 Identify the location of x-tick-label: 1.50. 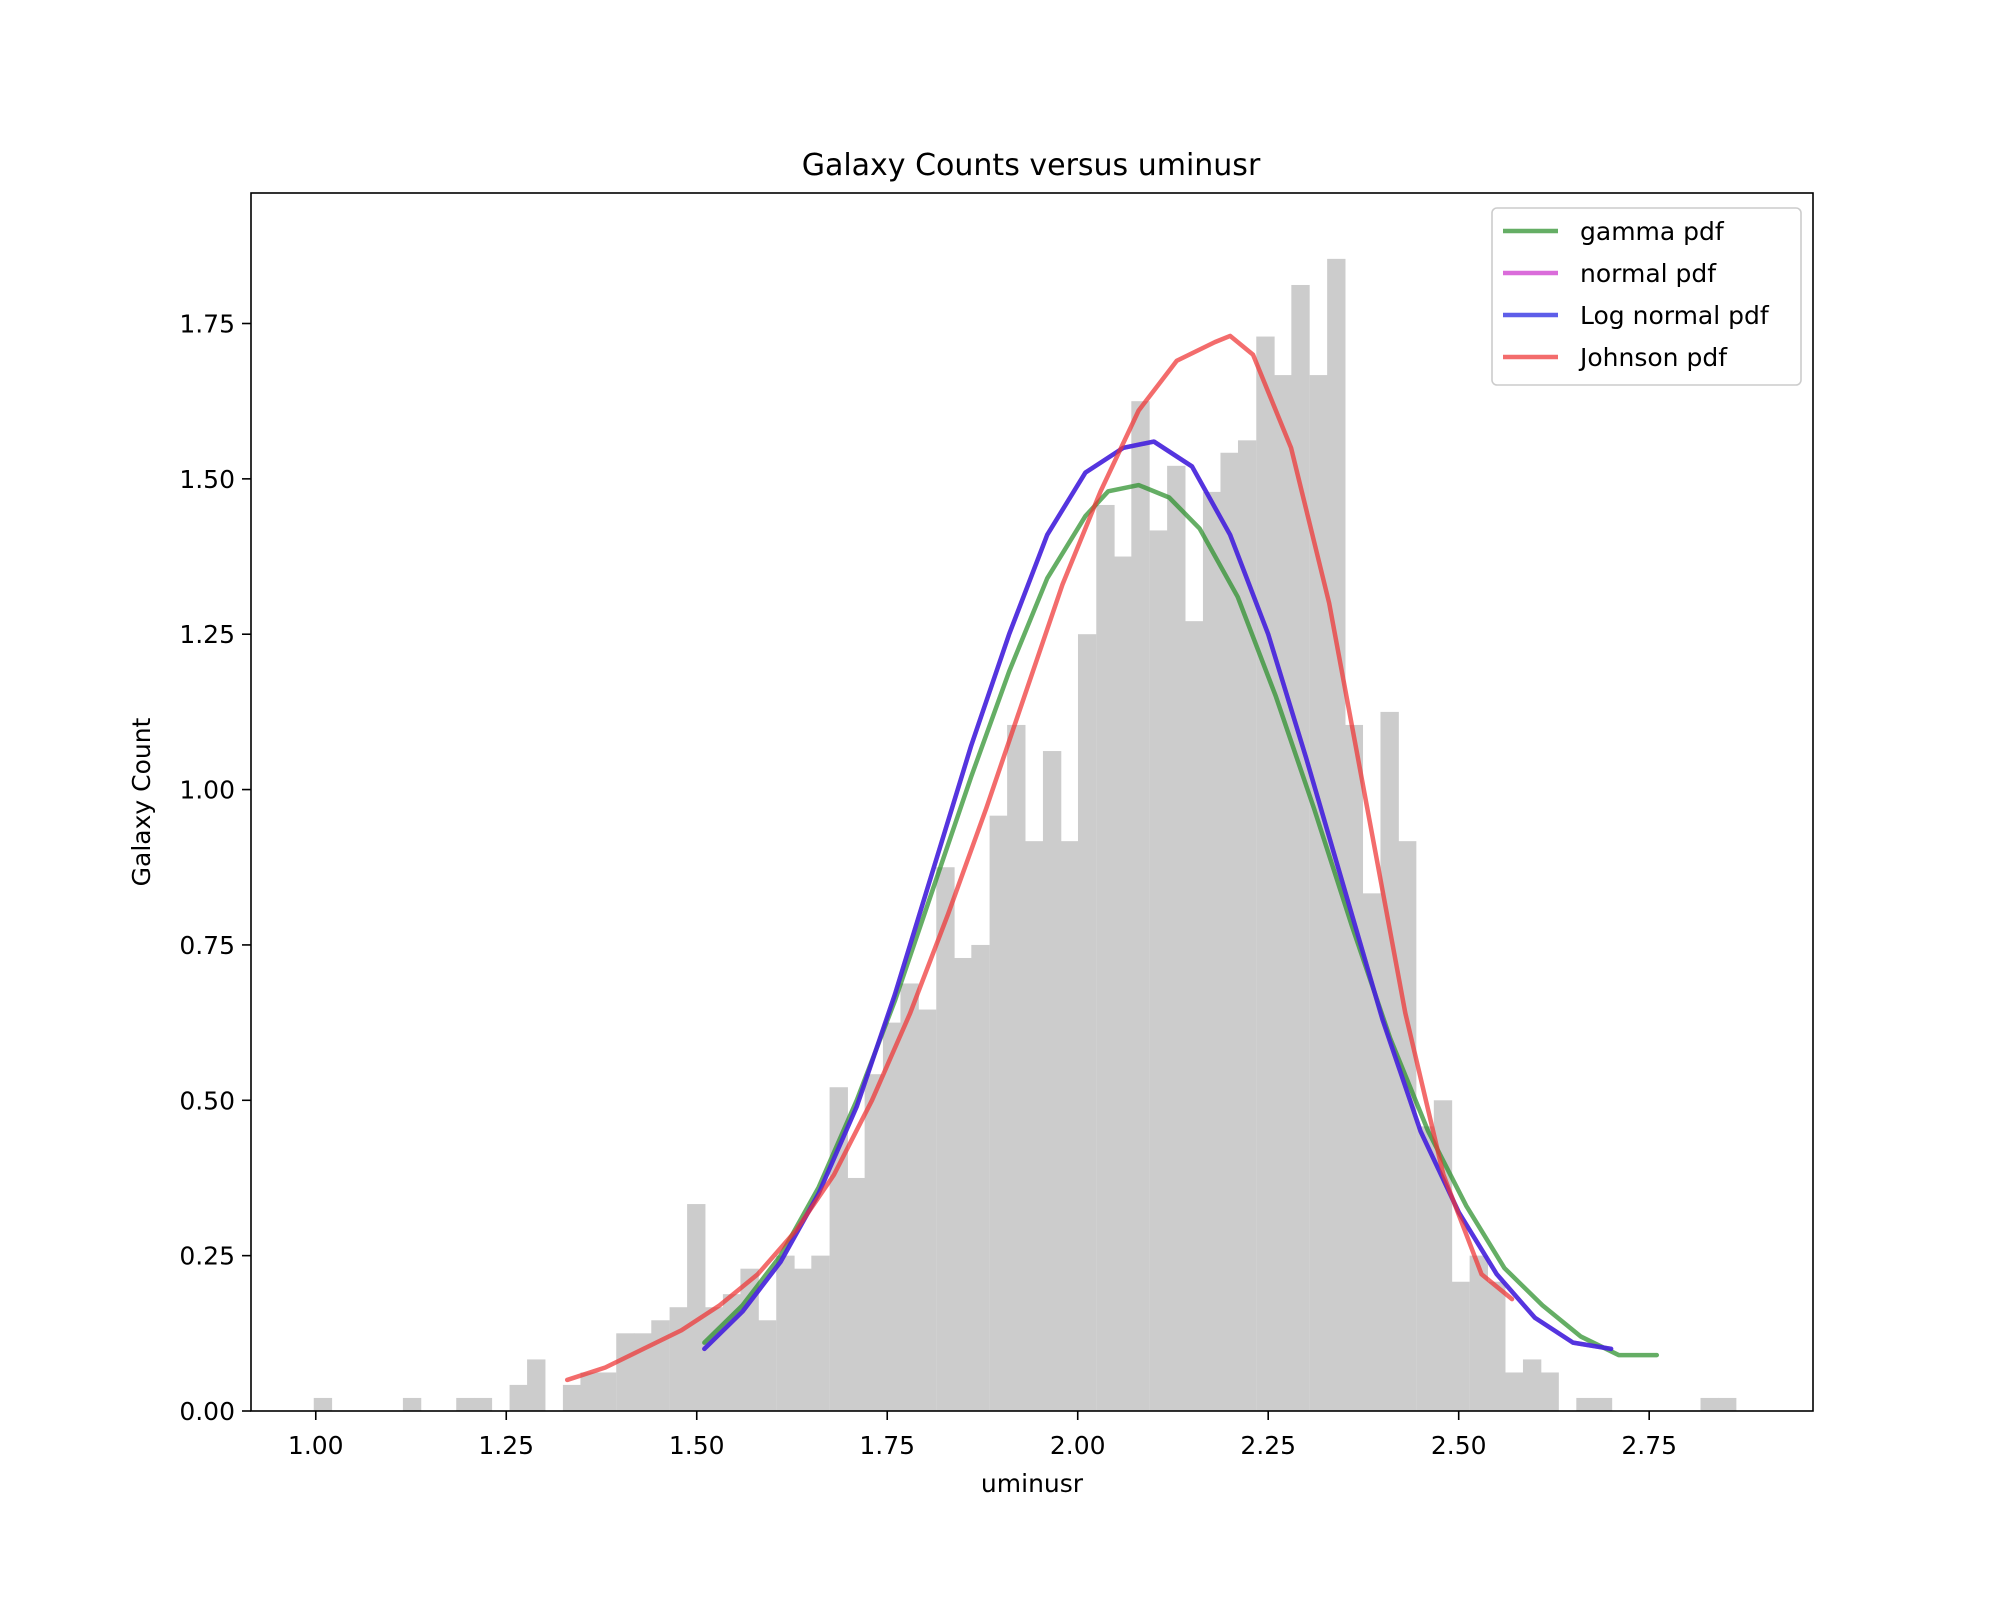
(697, 1445).